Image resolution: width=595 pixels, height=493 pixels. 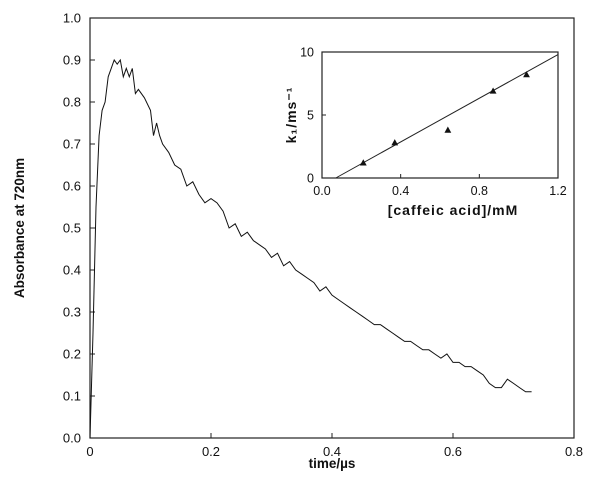 What do you see at coordinates (479, 191) in the screenshot?
I see `inset-x-tick-label: 0.8` at bounding box center [479, 191].